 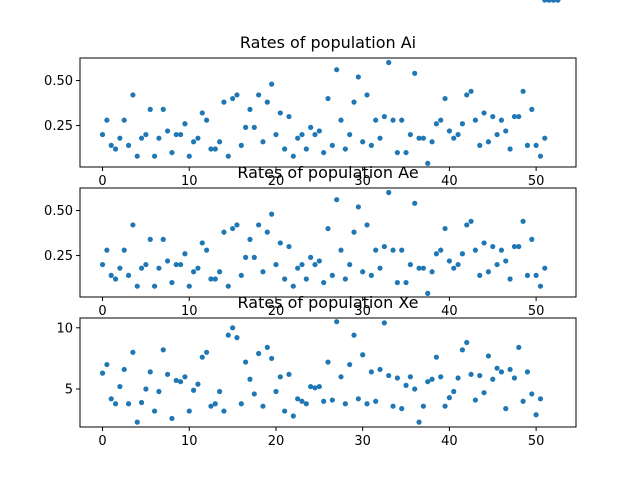 I want to click on x-tick-label: 20, so click(x=276, y=441).